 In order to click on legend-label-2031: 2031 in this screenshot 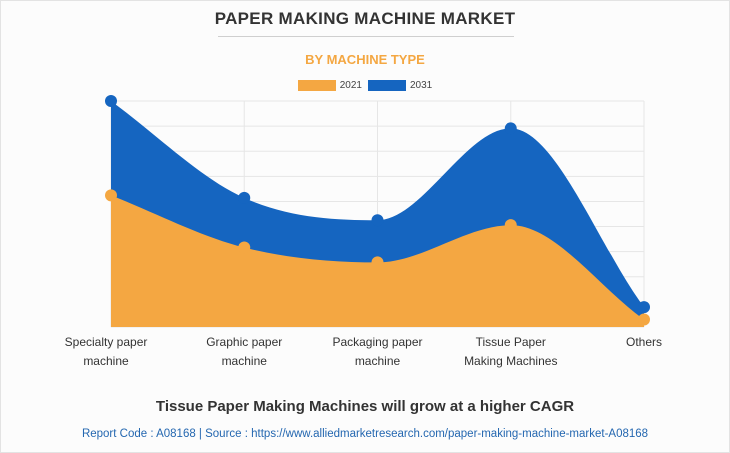, I will do `click(421, 85)`.